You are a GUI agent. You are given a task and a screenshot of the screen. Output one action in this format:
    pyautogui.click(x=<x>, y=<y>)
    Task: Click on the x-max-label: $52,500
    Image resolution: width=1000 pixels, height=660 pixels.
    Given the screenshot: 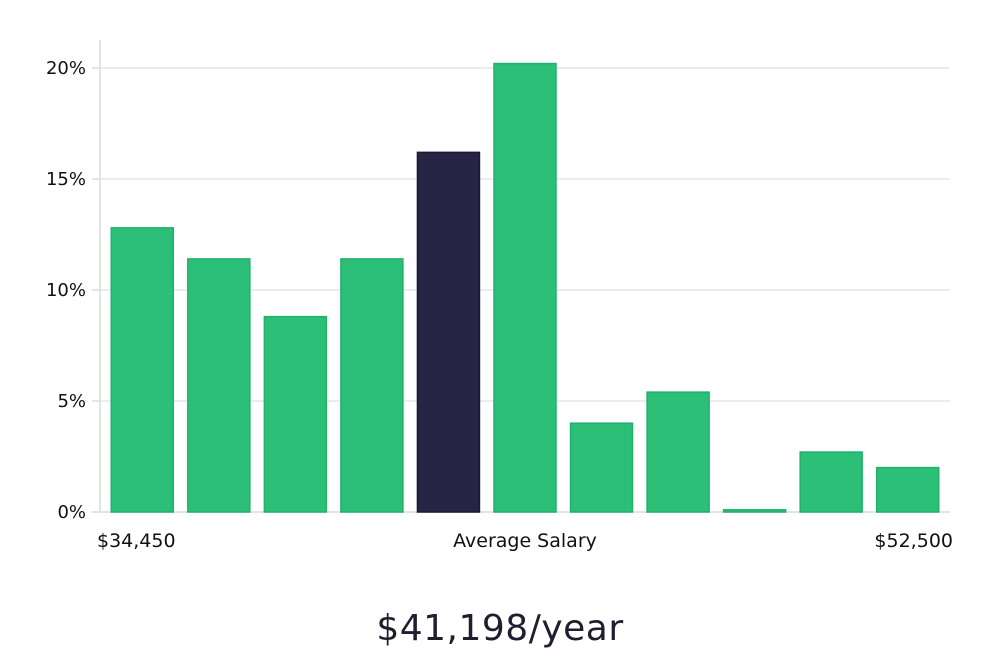 What is the action you would take?
    pyautogui.click(x=913, y=541)
    